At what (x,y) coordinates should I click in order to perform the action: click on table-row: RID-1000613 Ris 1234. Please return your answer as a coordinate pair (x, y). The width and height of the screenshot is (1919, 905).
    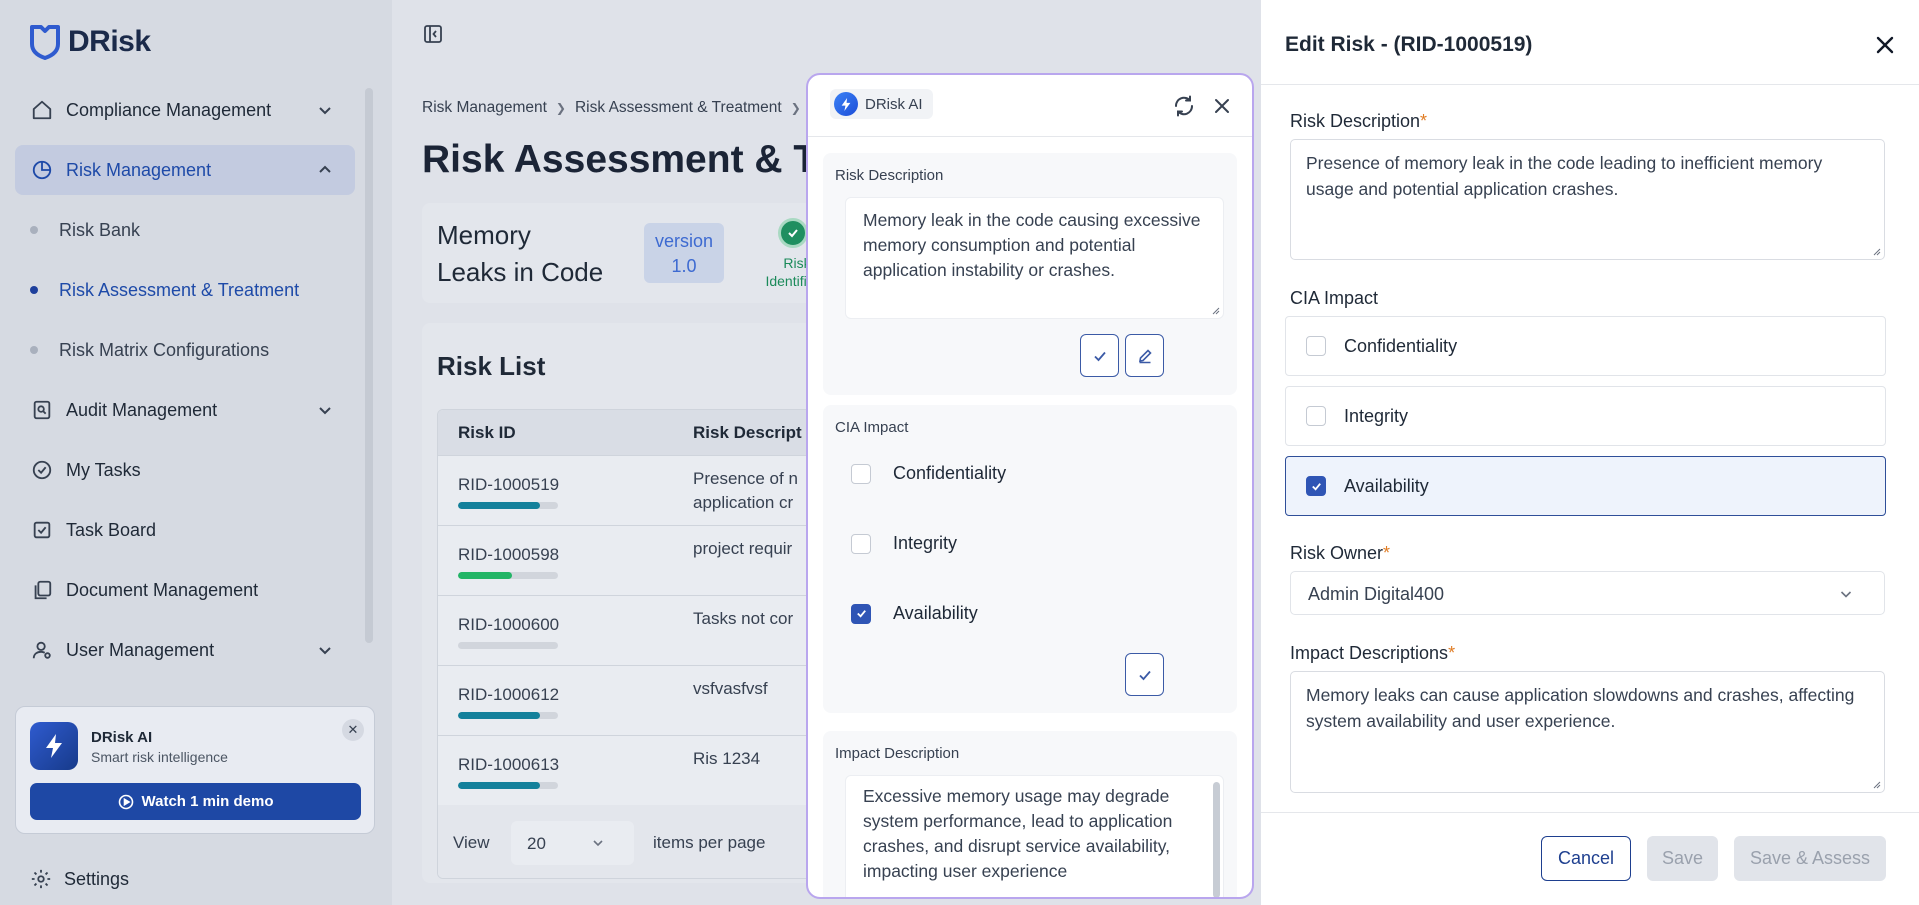
    Looking at the image, I should click on (649, 771).